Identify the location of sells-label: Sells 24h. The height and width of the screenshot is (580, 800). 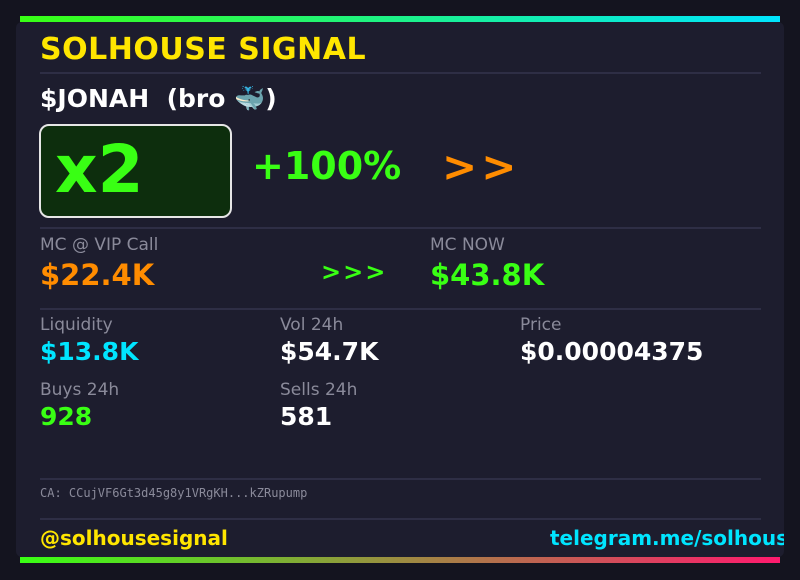
(319, 390).